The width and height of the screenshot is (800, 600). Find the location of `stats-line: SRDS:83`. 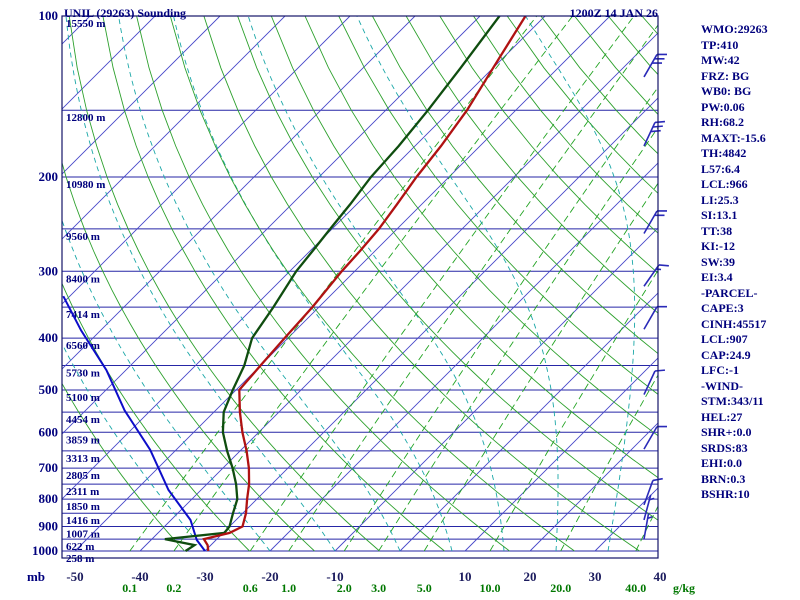

stats-line: SRDS:83 is located at coordinates (724, 447).